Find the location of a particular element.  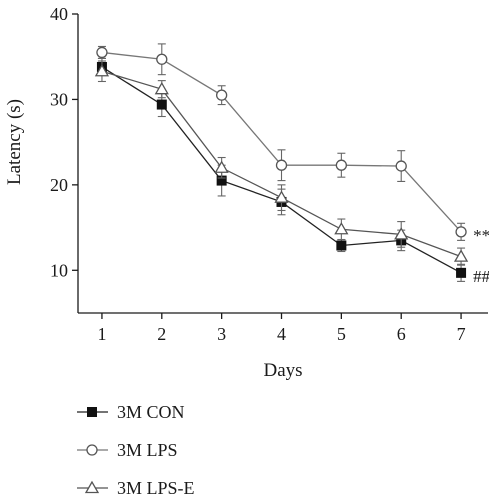

x-tick-label: 4 is located at coordinates (281, 334).